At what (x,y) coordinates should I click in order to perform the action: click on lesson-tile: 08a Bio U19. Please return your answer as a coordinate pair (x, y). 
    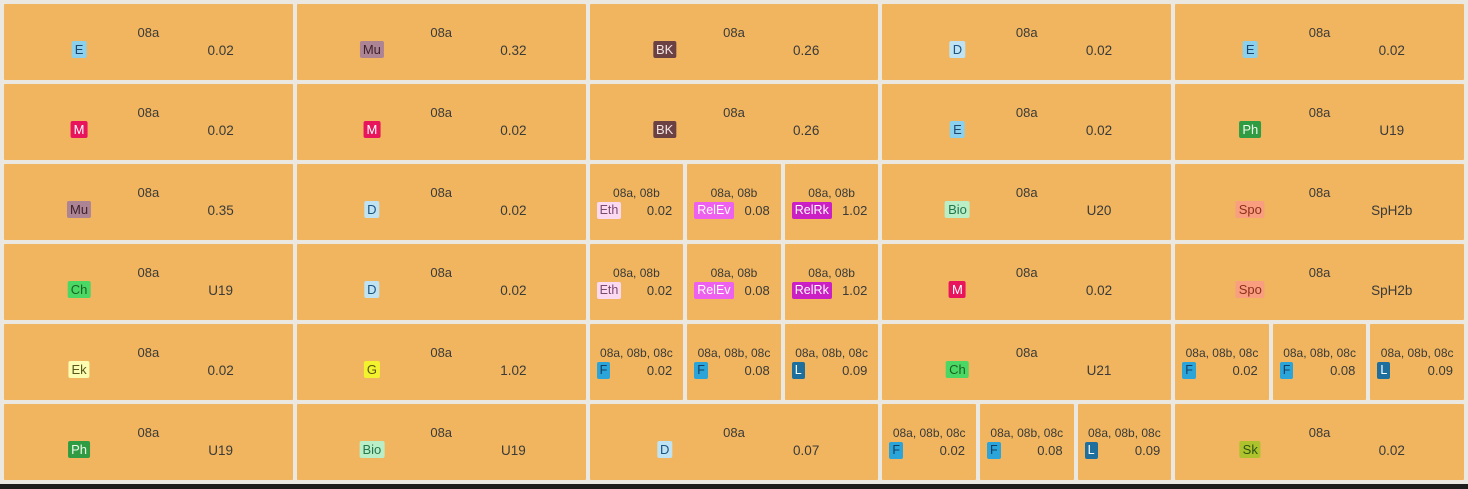
    Looking at the image, I should click on (441, 442).